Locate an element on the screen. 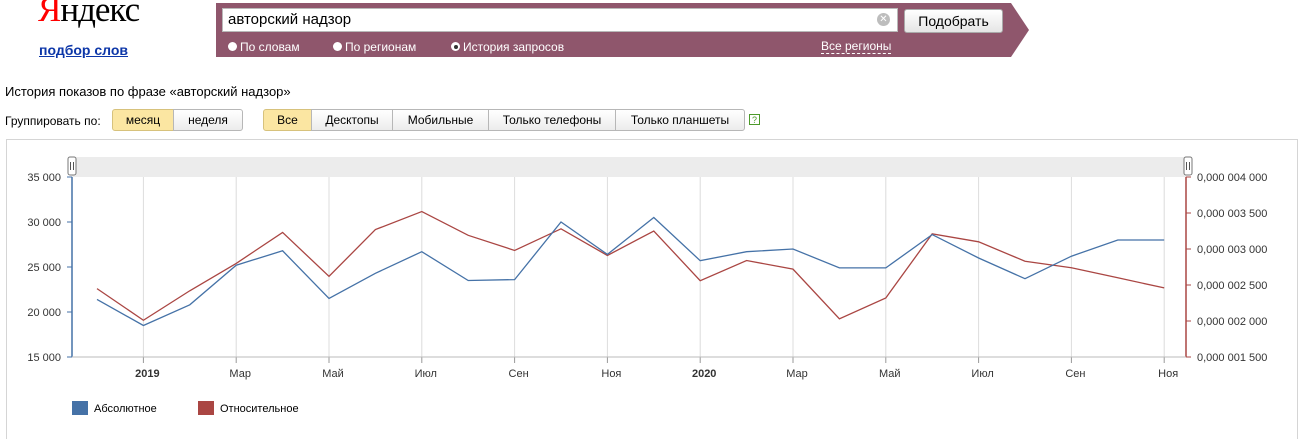  navigator-handle-right is located at coordinates (1188, 166).